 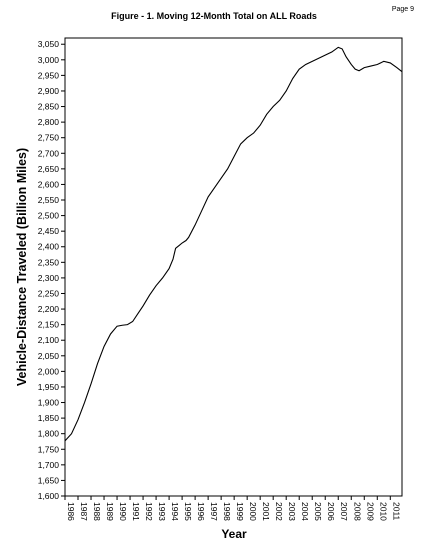 What do you see at coordinates (305, 511) in the screenshot?
I see `x-tick-label: 2004` at bounding box center [305, 511].